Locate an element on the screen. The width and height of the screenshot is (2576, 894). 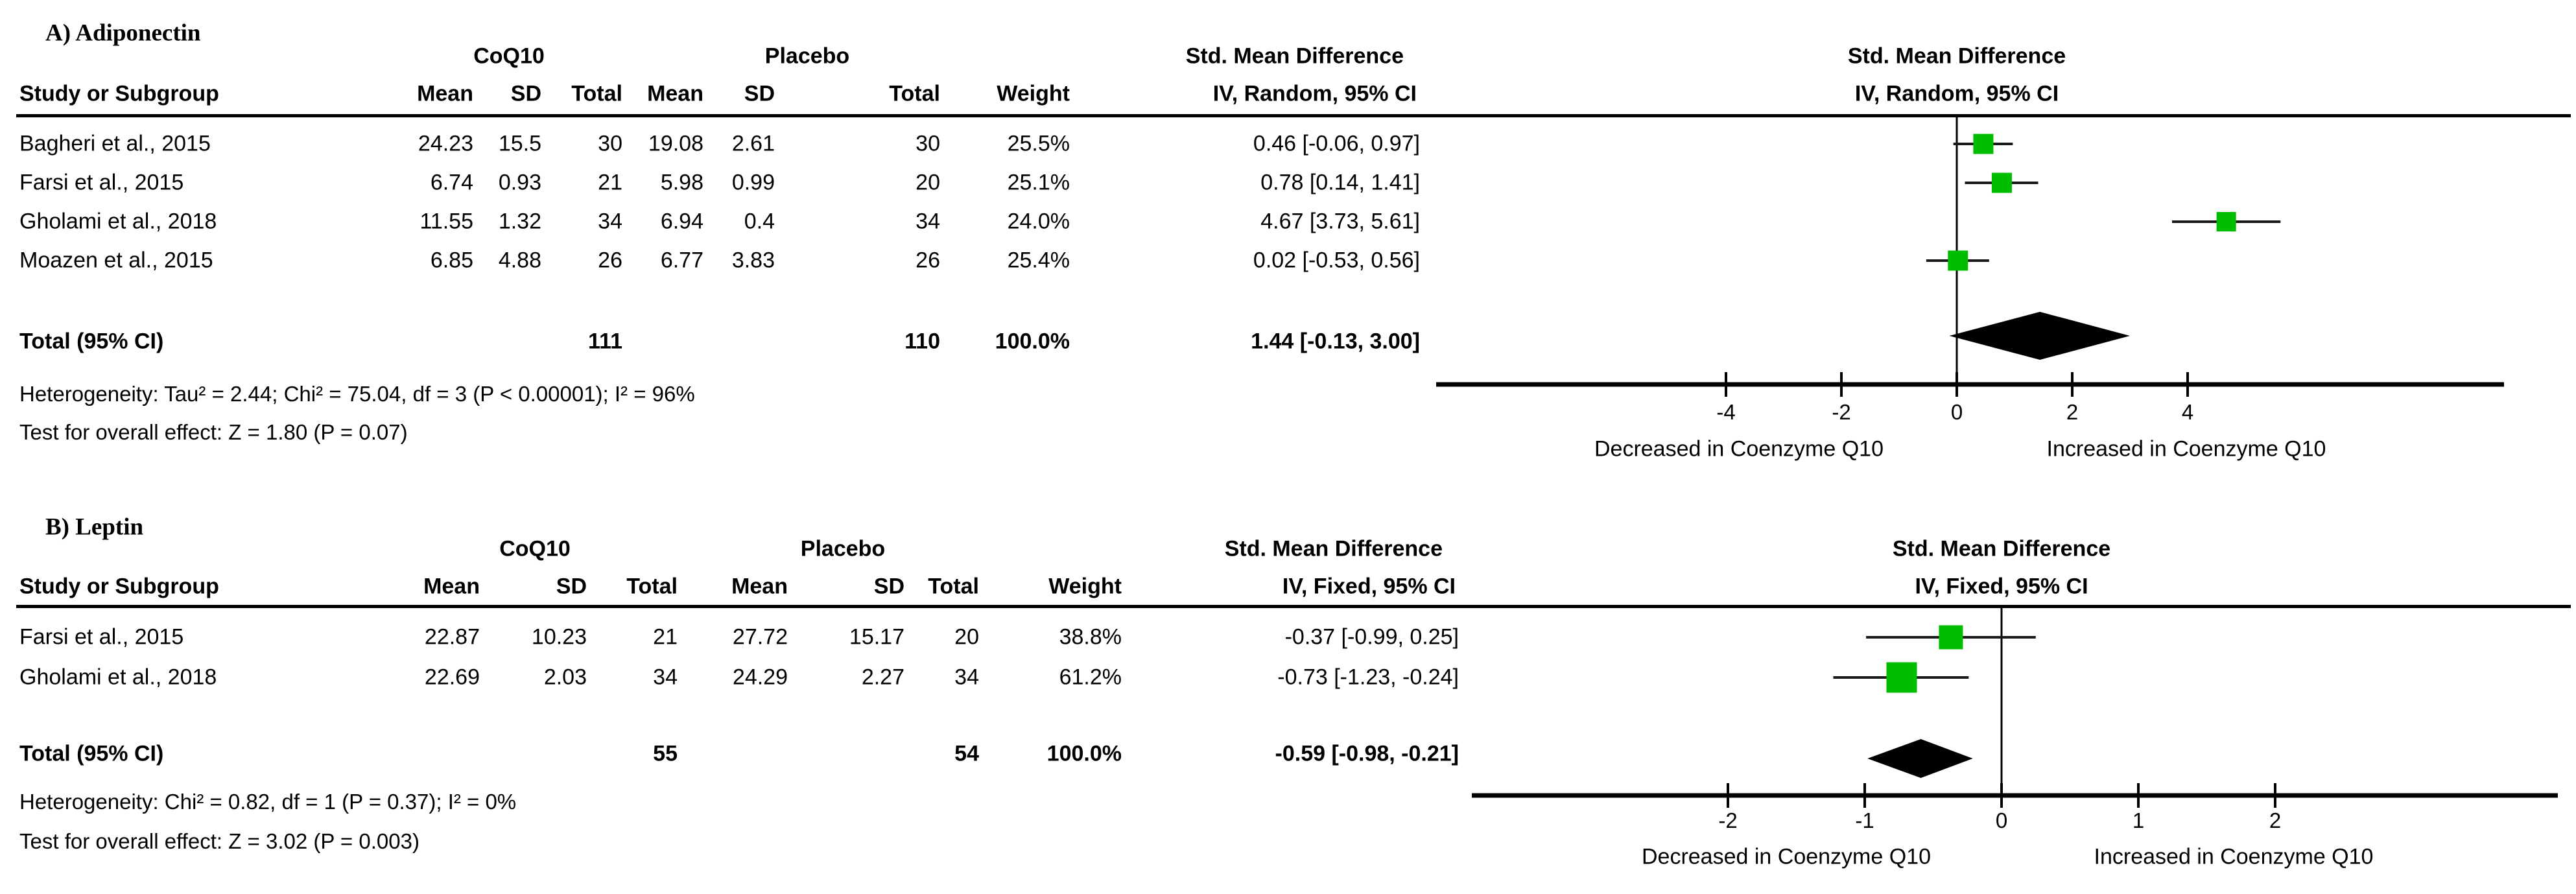
study-mean2: 6.94 is located at coordinates (682, 221).